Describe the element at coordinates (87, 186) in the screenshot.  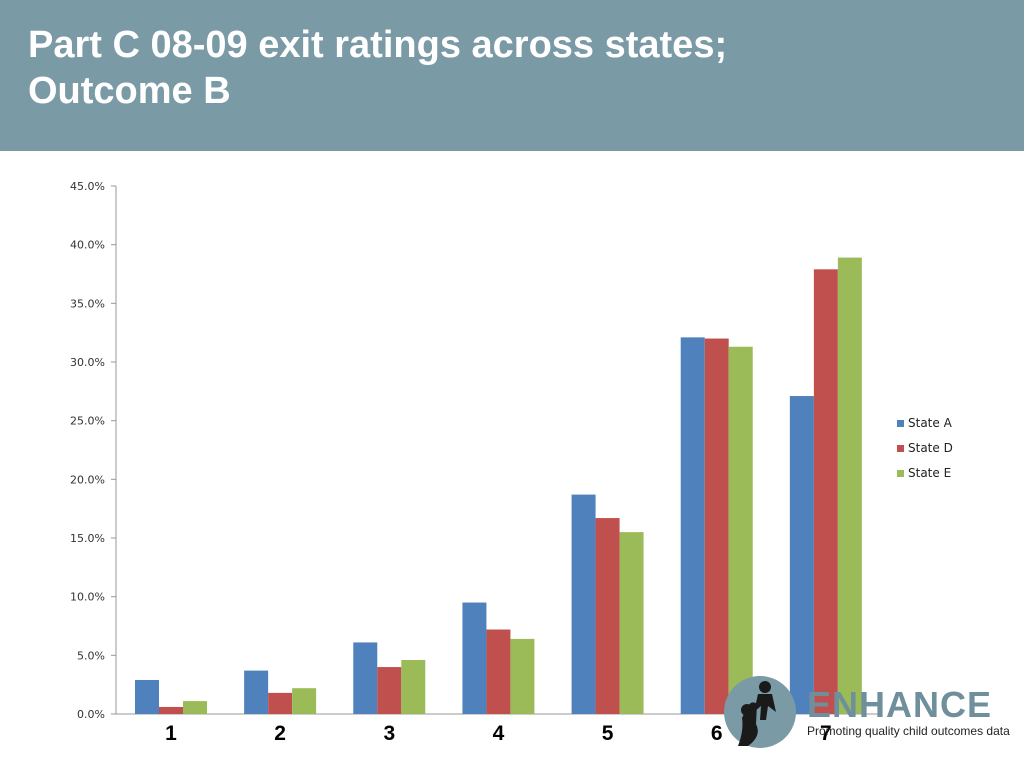
I see `y-tick-label: 45.0%` at that location.